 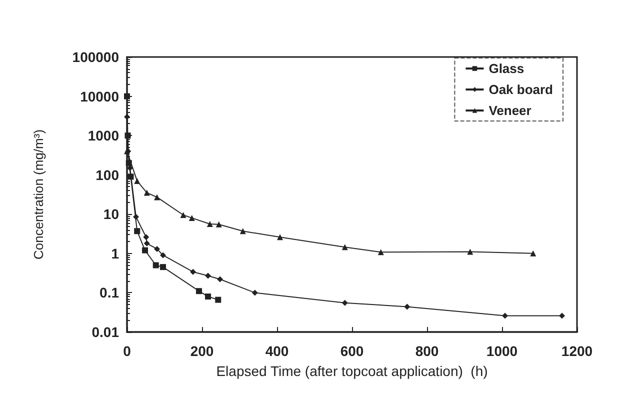 I want to click on legend-label: Oak board, so click(x=521, y=89).